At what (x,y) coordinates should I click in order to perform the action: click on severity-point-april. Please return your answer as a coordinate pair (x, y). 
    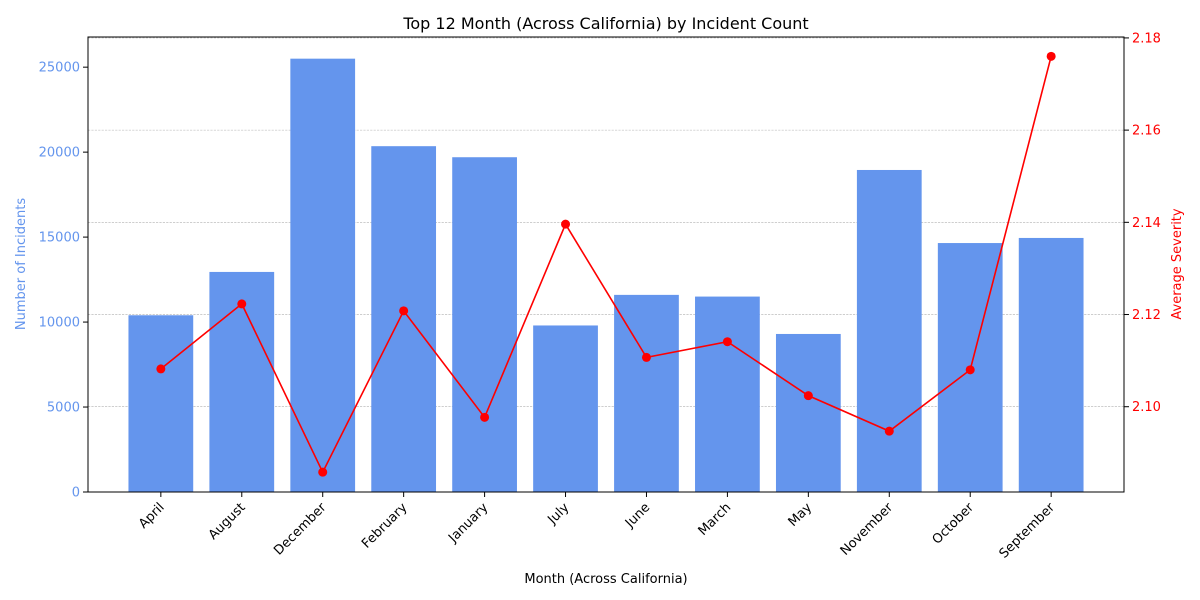
    Looking at the image, I should click on (161, 369).